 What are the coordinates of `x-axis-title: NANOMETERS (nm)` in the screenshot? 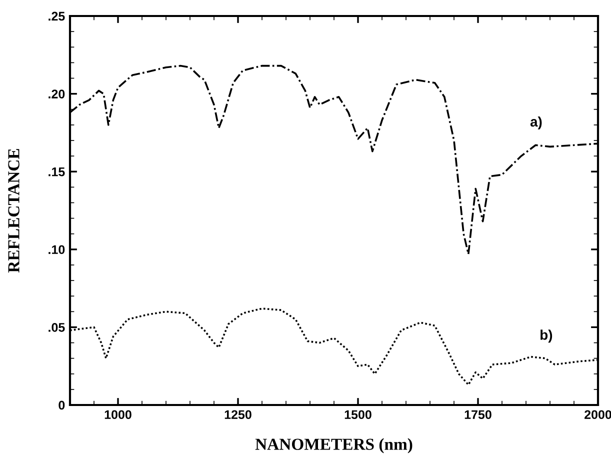 It's located at (333, 446).